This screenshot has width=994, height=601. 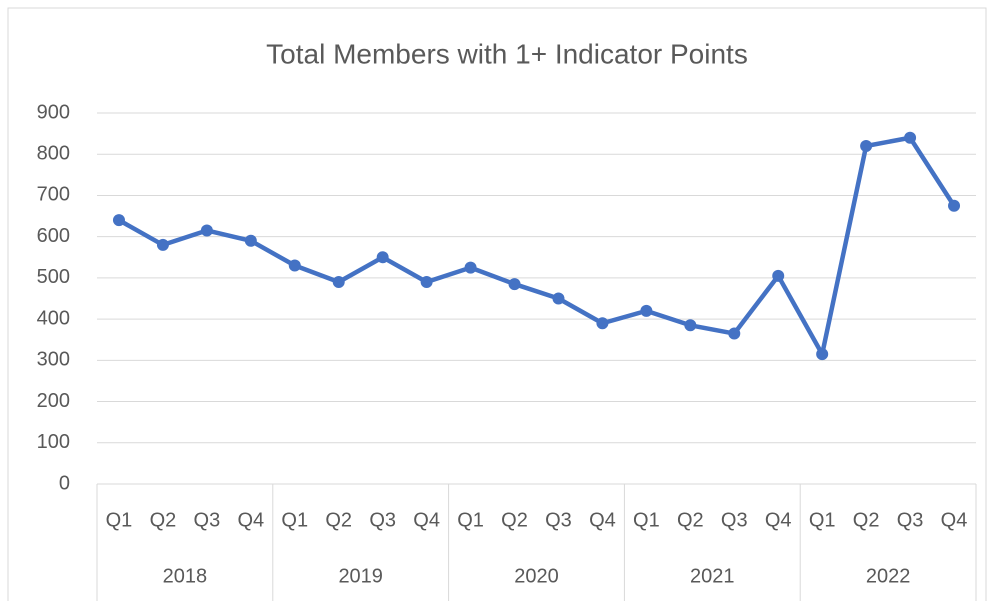 What do you see at coordinates (53, 401) in the screenshot?
I see `y-tick-label: 200` at bounding box center [53, 401].